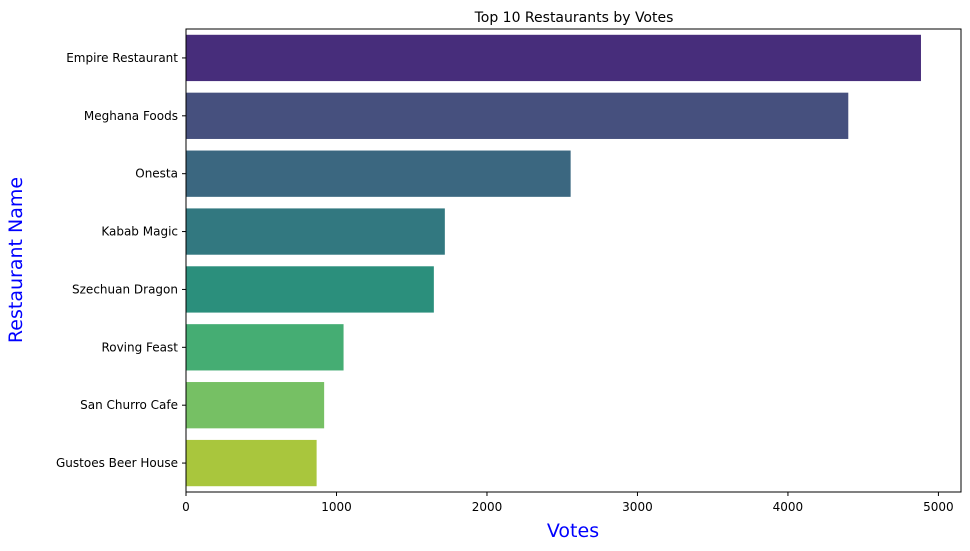 Image resolution: width=970 pixels, height=551 pixels. I want to click on bar-onesta, so click(378, 173).